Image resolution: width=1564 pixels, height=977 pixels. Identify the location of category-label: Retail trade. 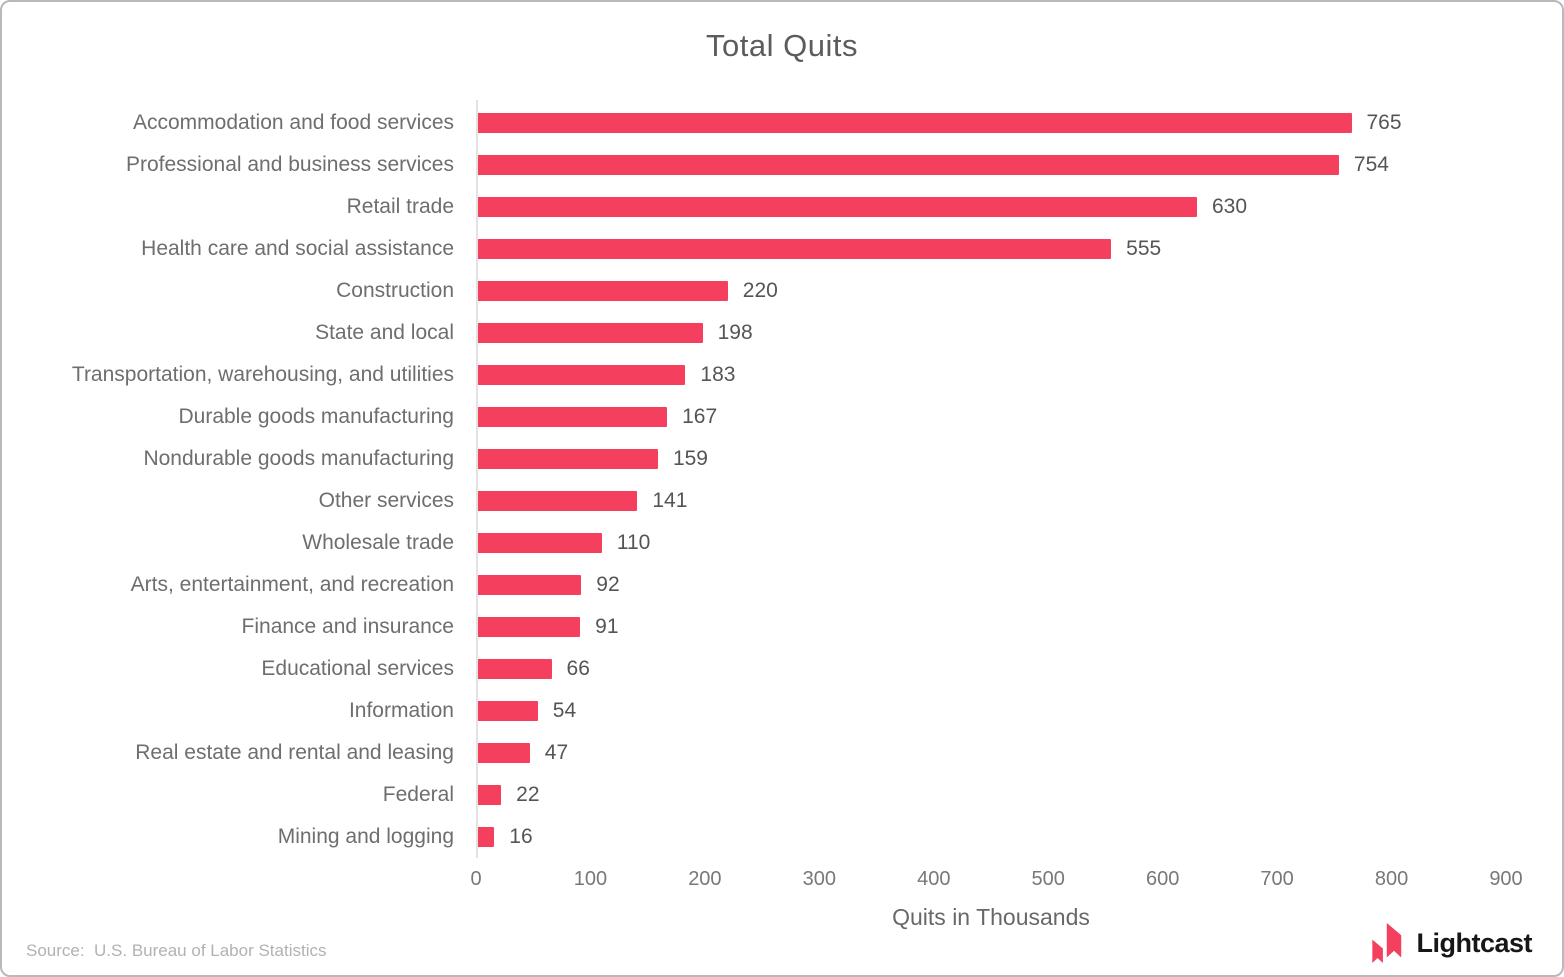
(400, 206).